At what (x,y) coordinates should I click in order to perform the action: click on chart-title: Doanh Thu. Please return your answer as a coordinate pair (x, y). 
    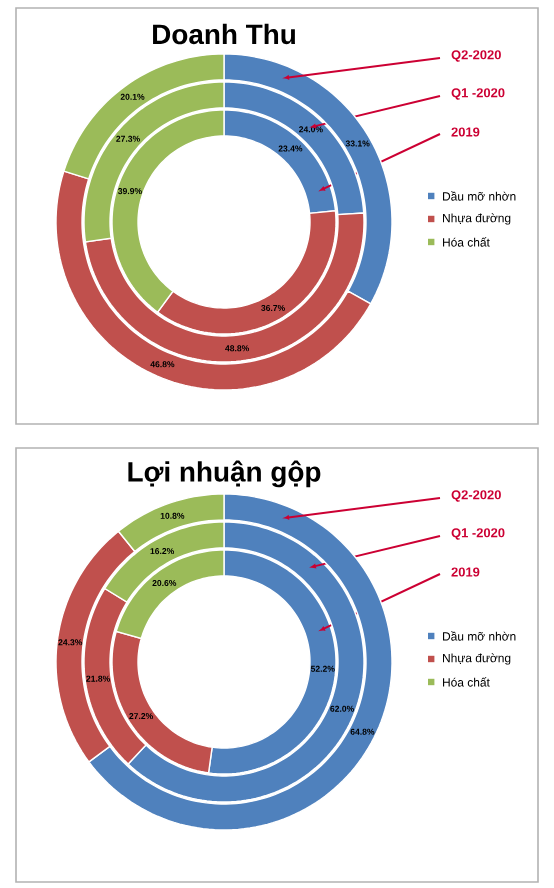
    Looking at the image, I should click on (224, 34).